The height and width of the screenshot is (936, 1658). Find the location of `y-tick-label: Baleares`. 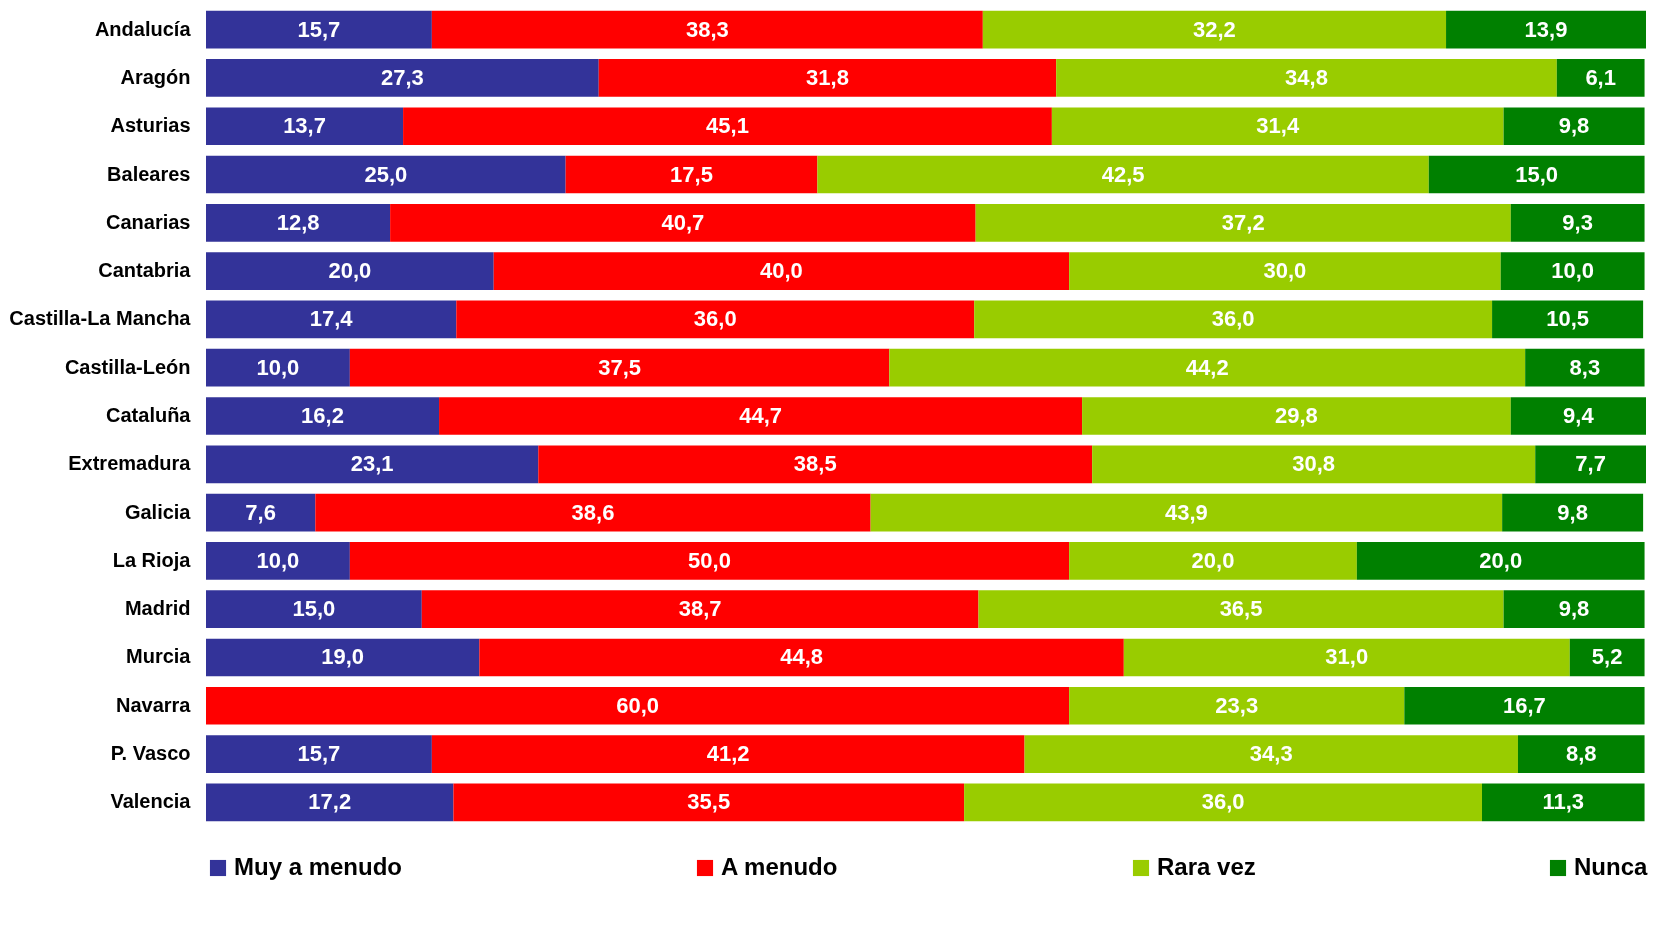

y-tick-label: Baleares is located at coordinates (149, 173).